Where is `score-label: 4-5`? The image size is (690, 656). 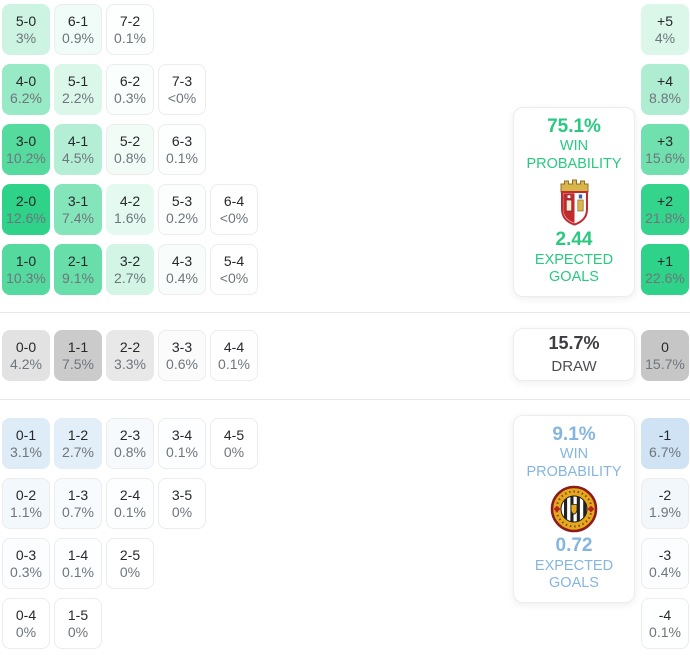 score-label: 4-5 is located at coordinates (234, 435).